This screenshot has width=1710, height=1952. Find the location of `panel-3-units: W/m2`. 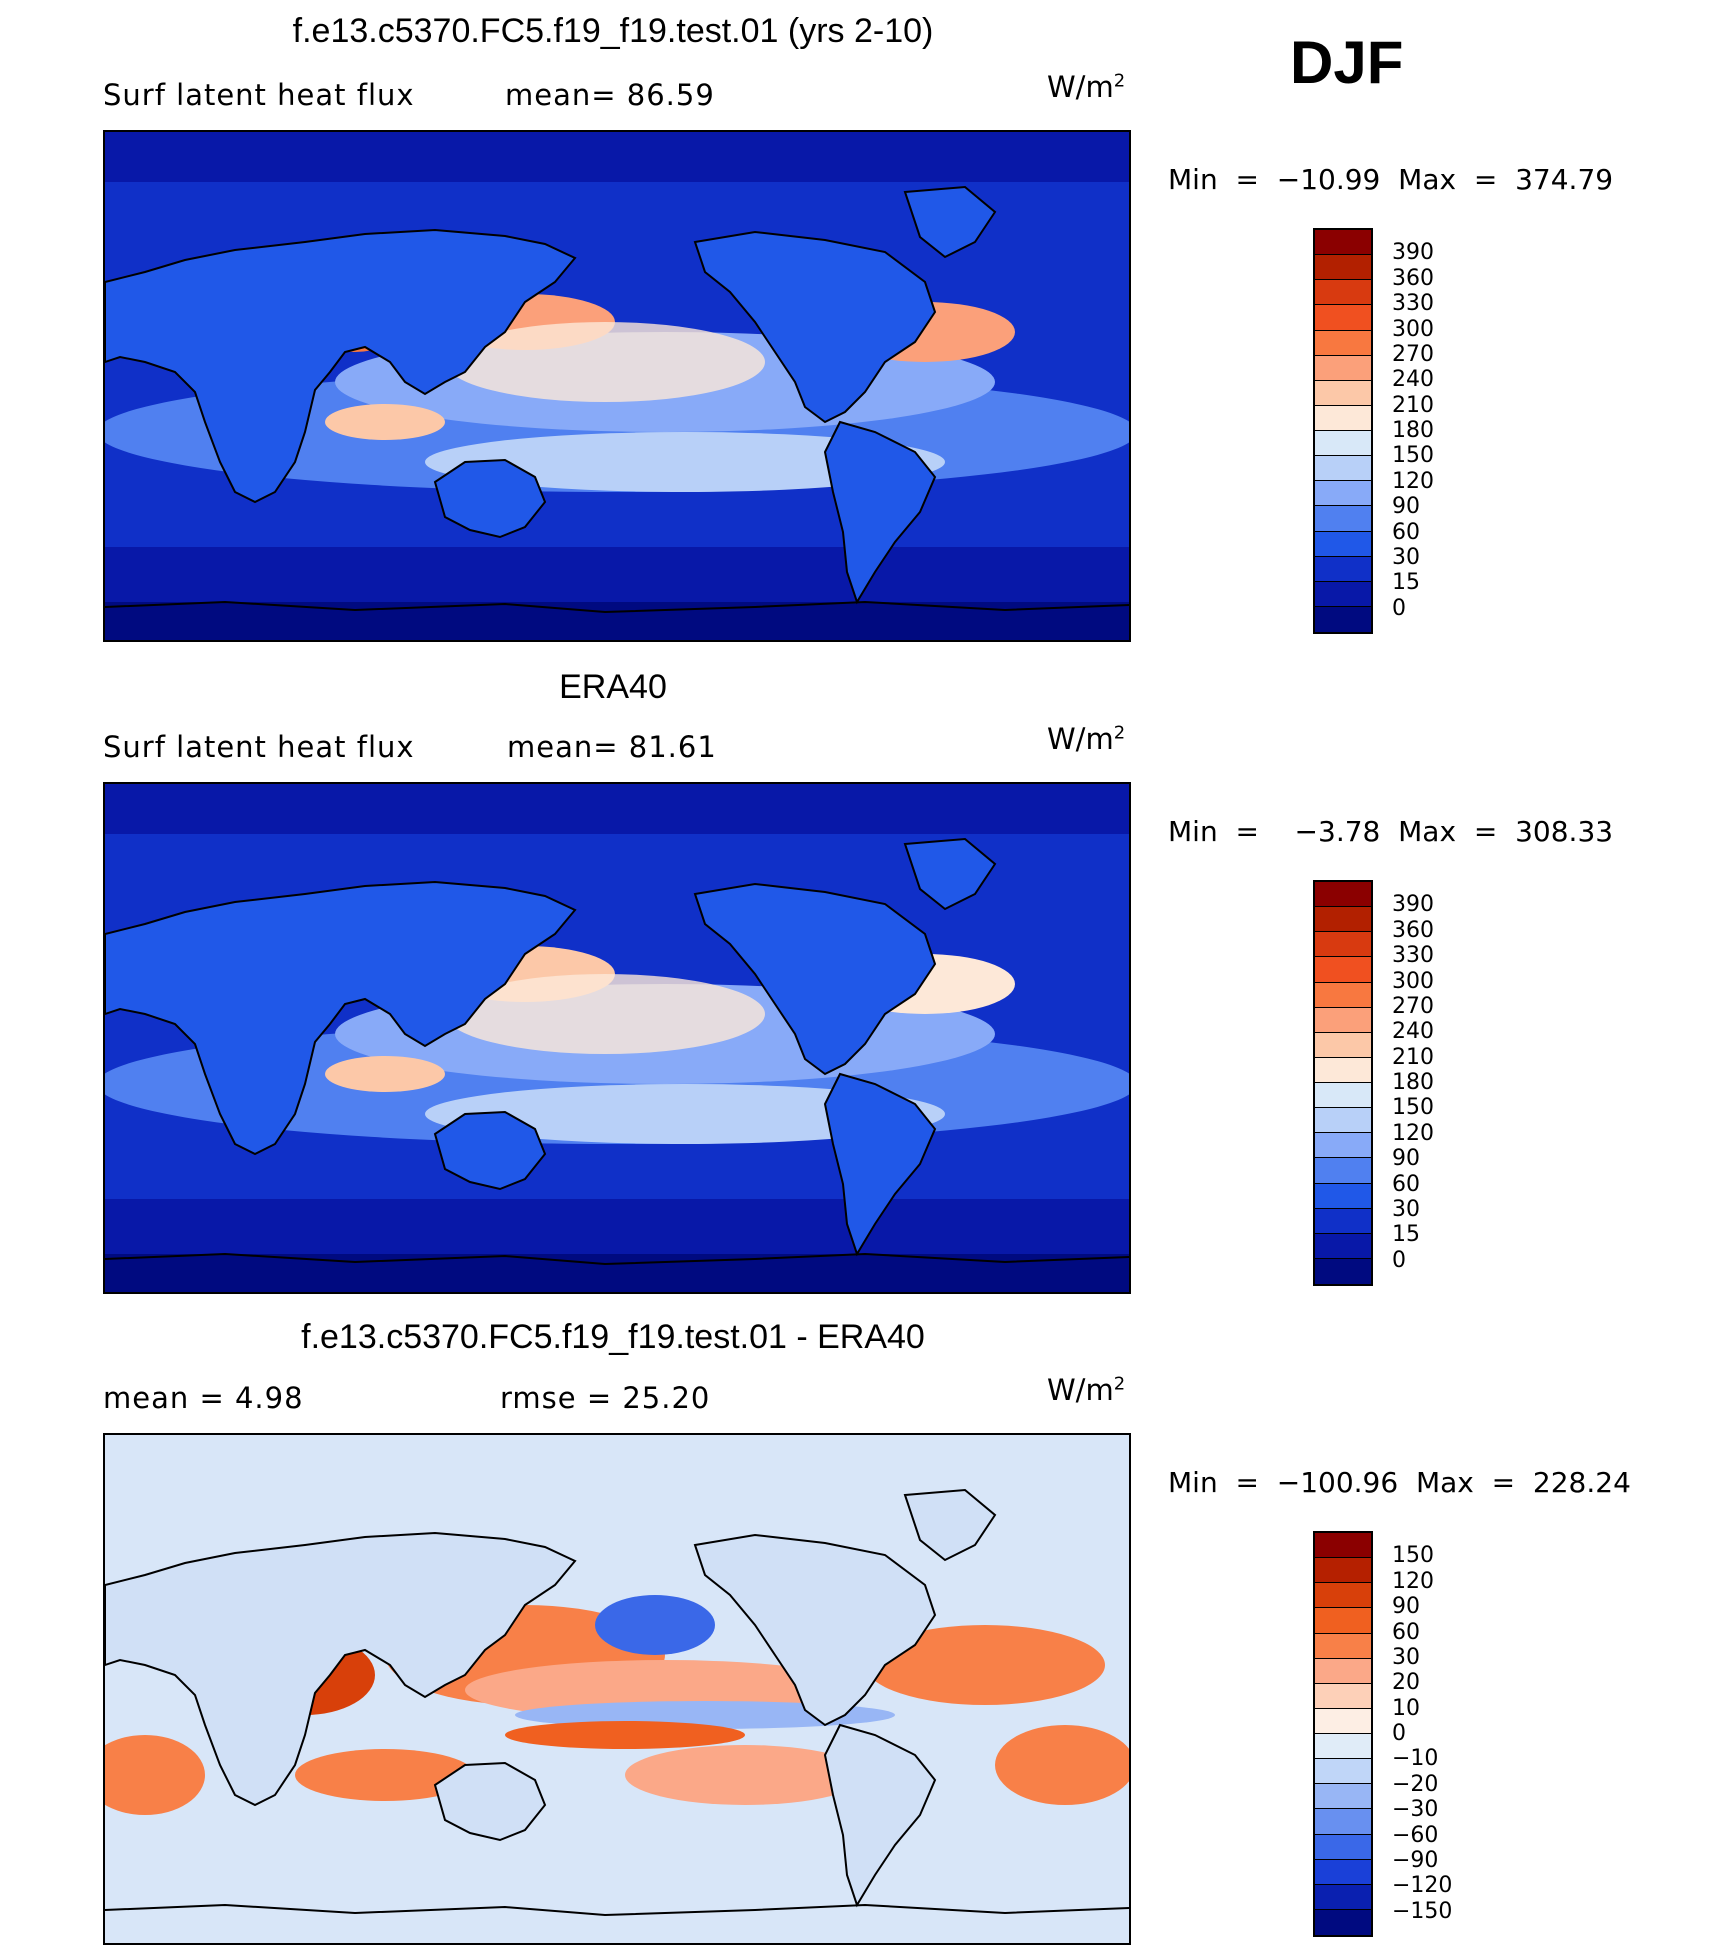

panel-3-units: W/m2 is located at coordinates (1086, 1390).